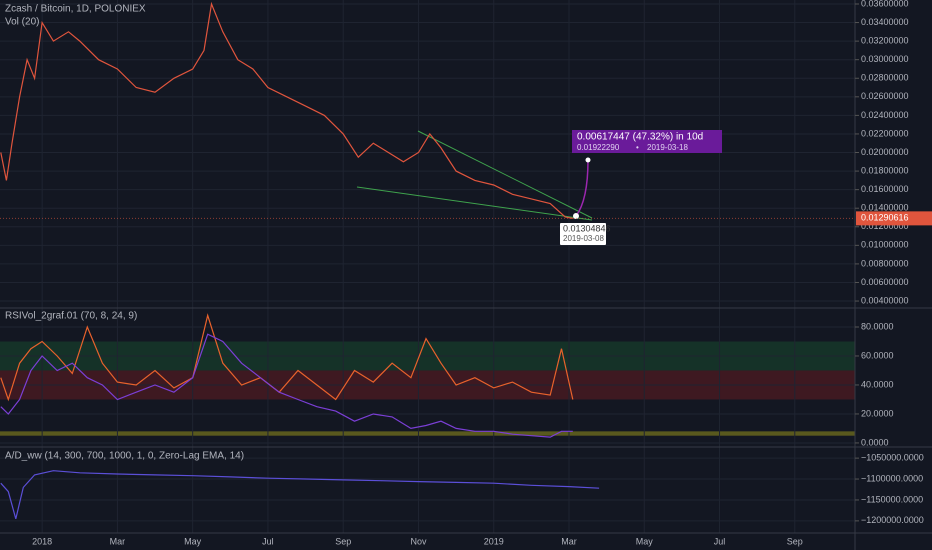 This screenshot has height=550, width=932. I want to click on price-line, so click(300, 494).